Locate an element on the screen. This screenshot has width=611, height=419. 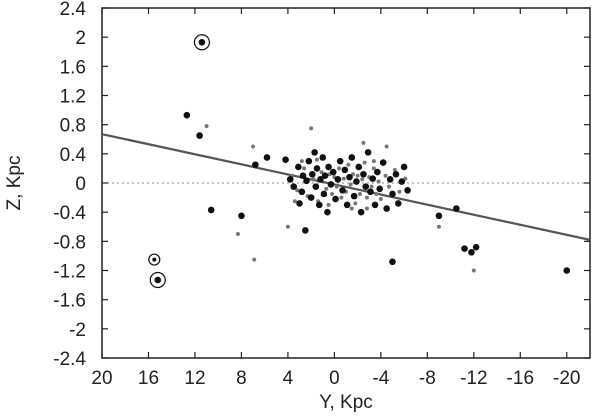
y-tick-label: 2.4 is located at coordinates (73, 10).